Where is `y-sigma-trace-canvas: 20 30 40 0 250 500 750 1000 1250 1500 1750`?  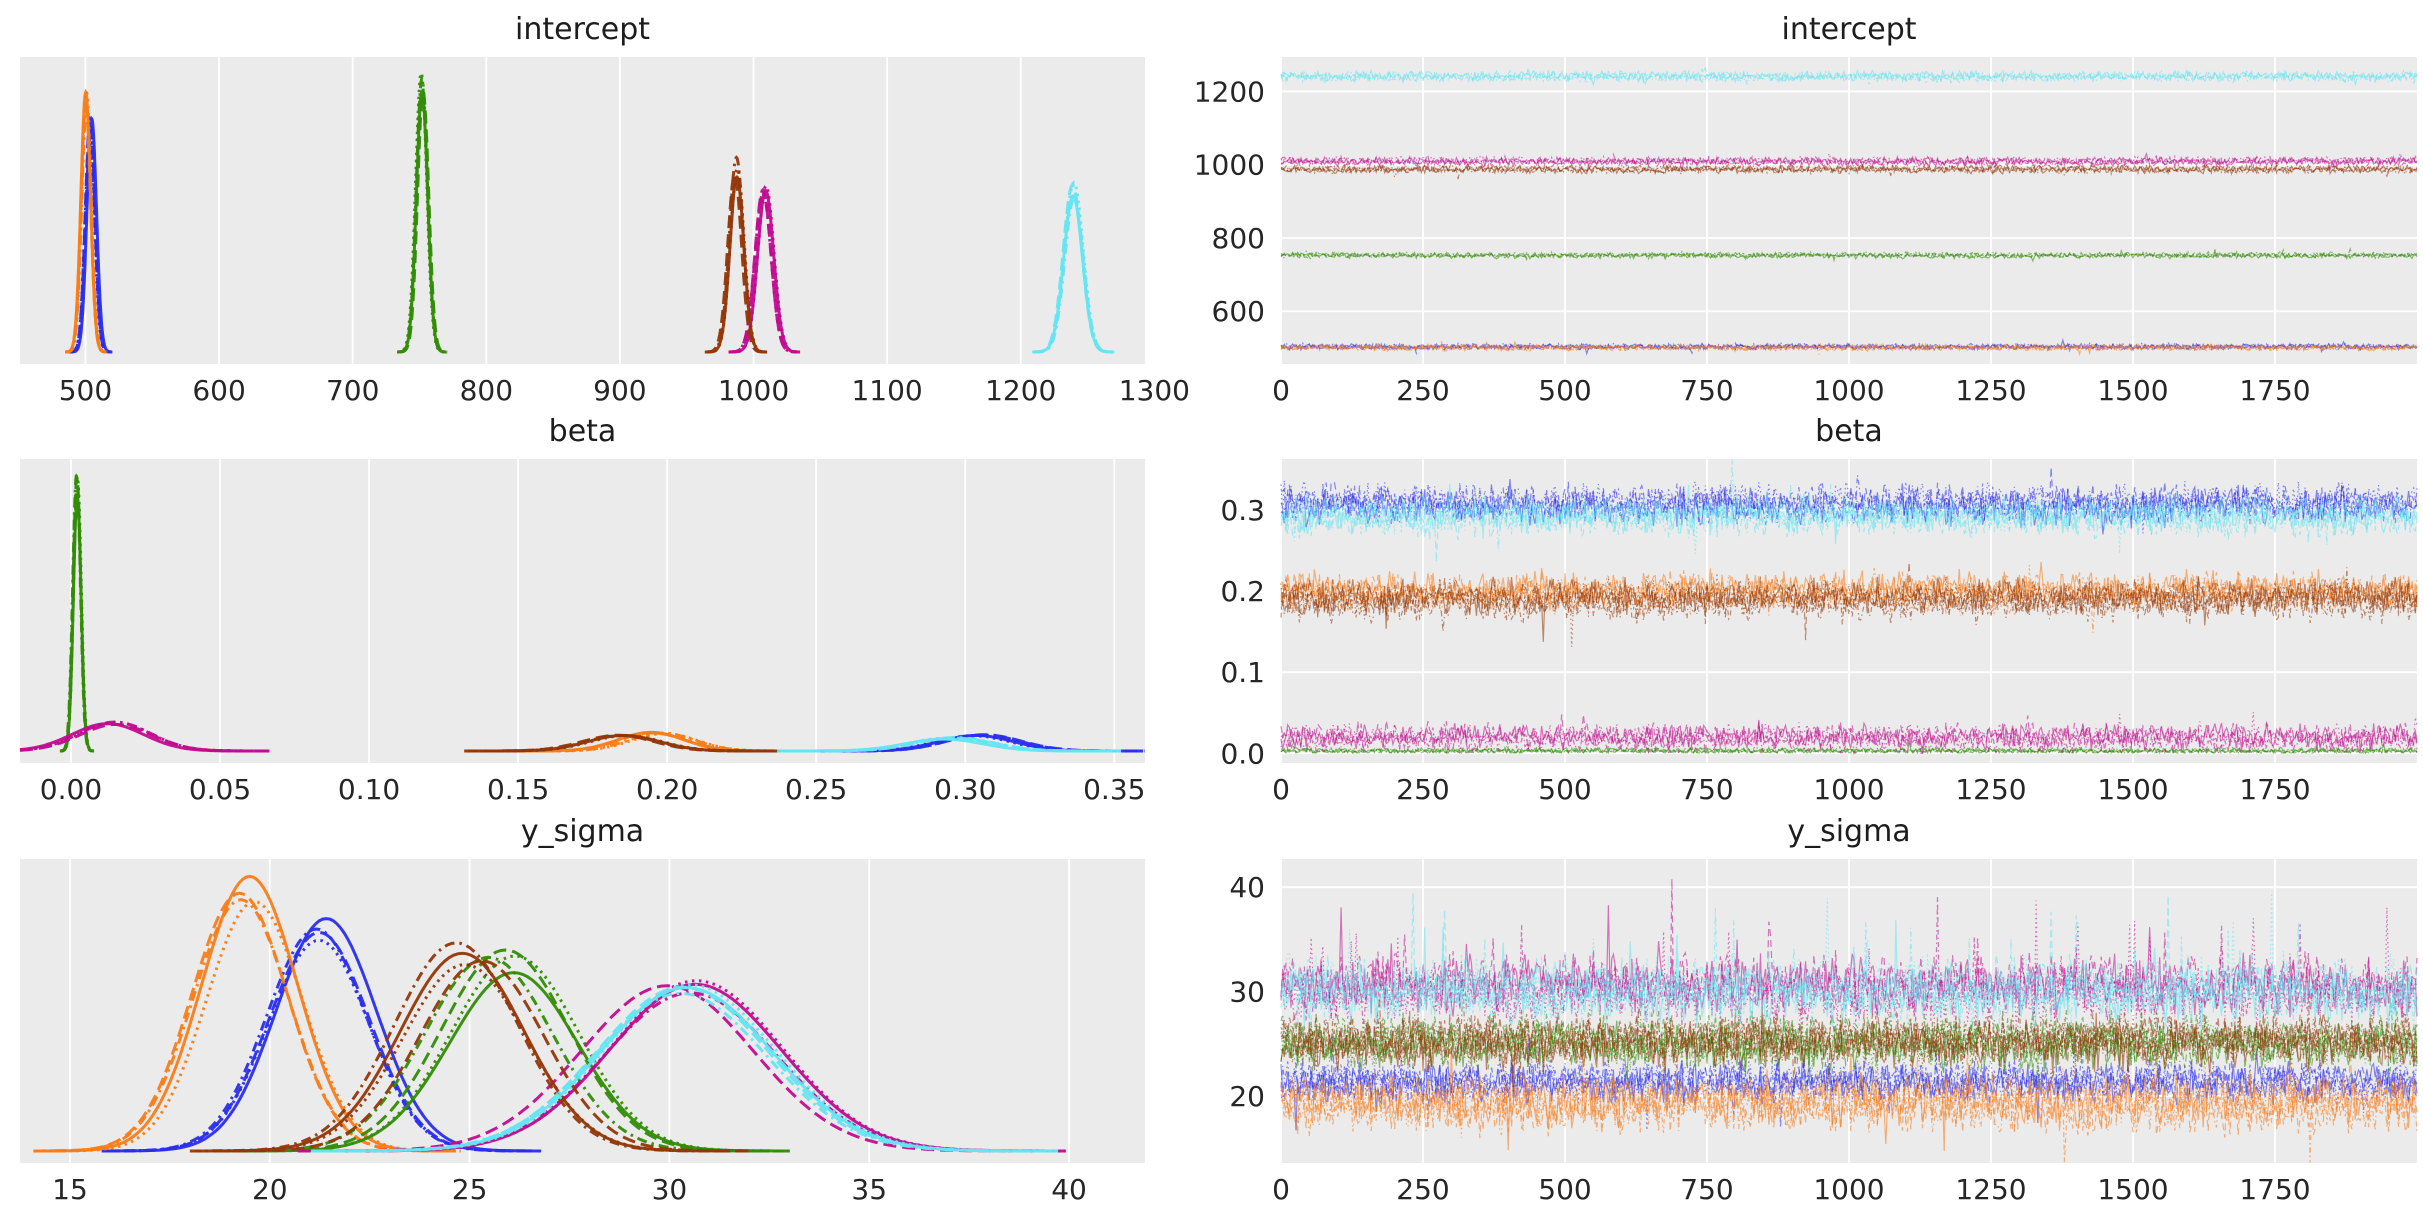 y-sigma-trace-canvas: 20 30 40 0 250 500 750 1000 1250 1500 1750 is located at coordinates (1823, 1032).